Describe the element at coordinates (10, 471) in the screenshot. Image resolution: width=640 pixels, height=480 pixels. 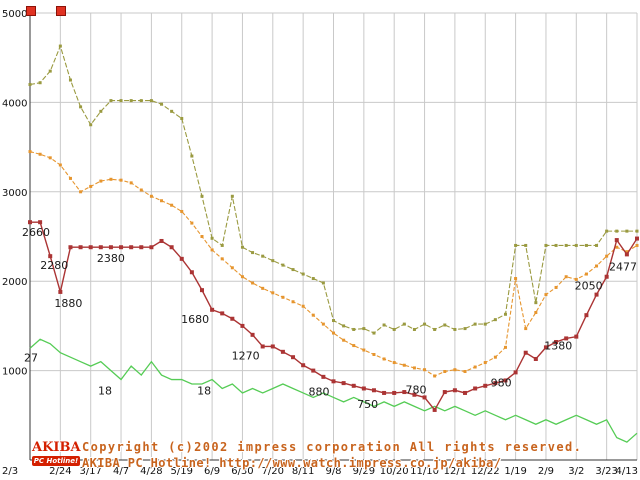
I see `svg-text: 2/3` at that location.